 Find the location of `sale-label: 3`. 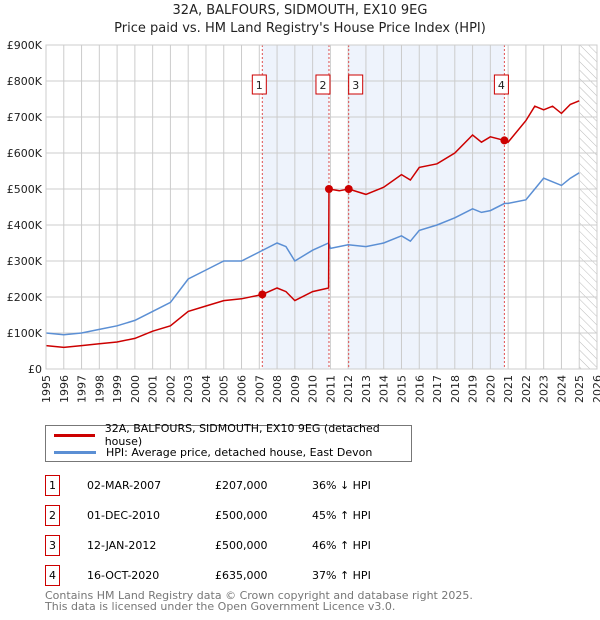

sale-label: 3 is located at coordinates (355, 85).